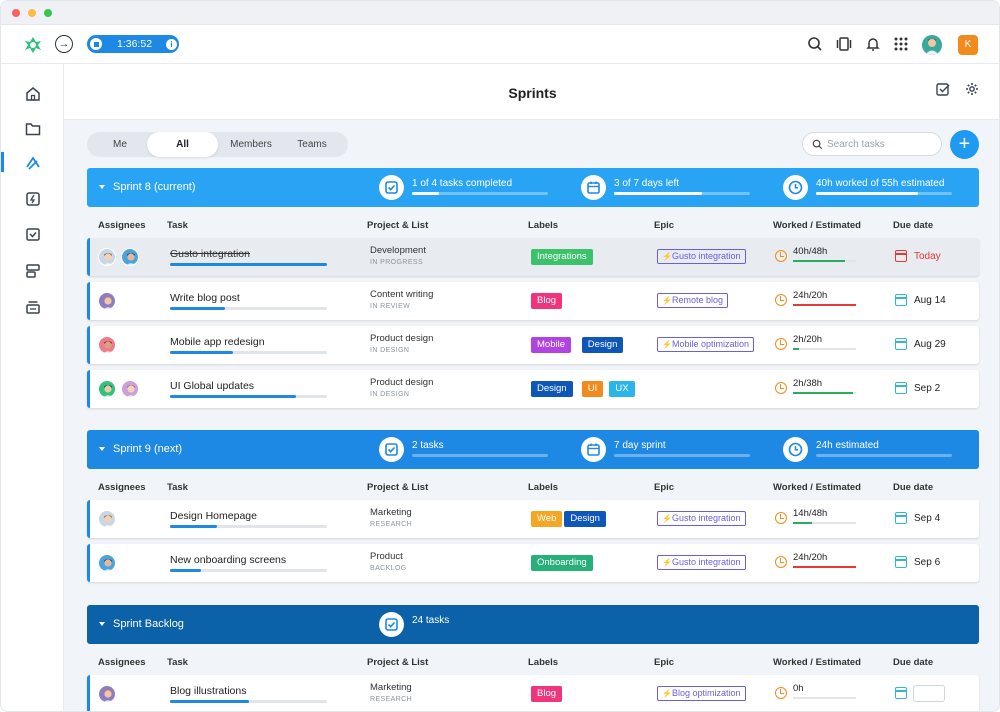  Describe the element at coordinates (901, 562) in the screenshot. I see `calendar-icon` at that location.